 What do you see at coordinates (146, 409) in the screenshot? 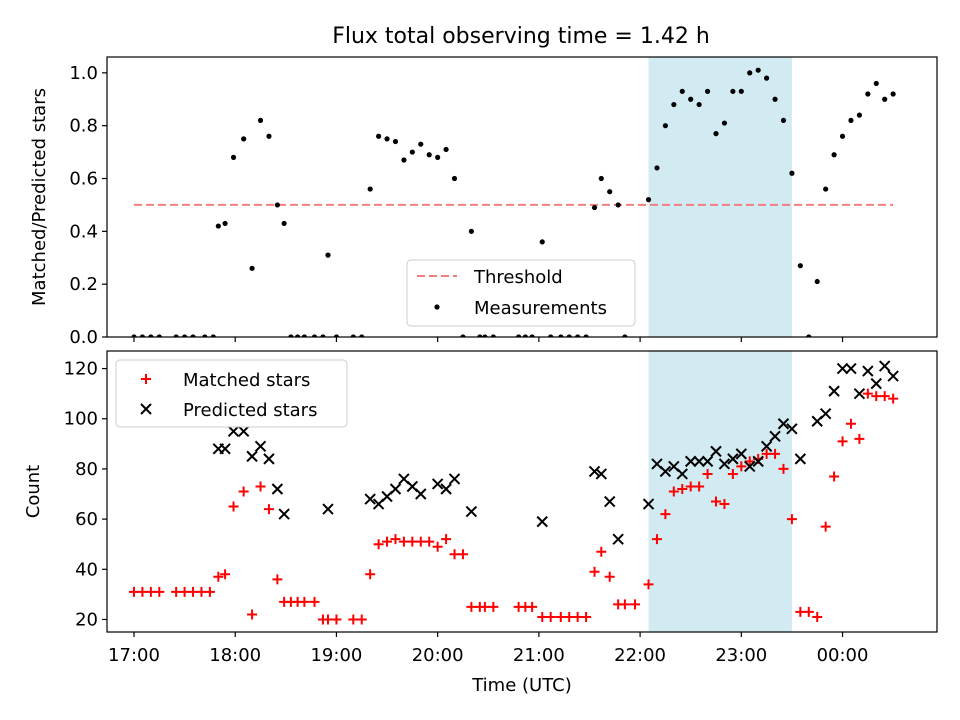
I see `legend-predicted-swatch` at bounding box center [146, 409].